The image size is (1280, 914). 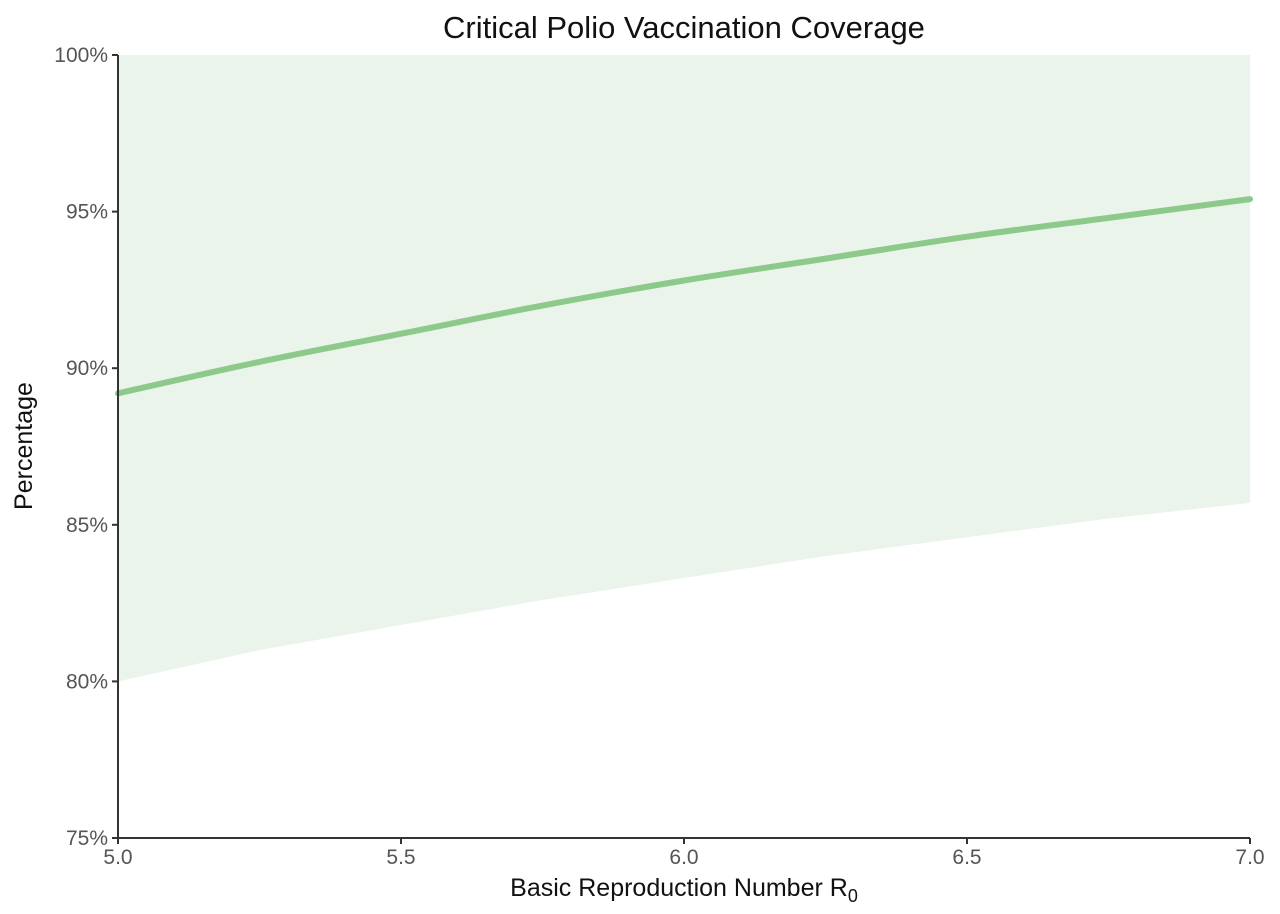 I want to click on y-axis-label: Percentage, so click(x=24, y=446).